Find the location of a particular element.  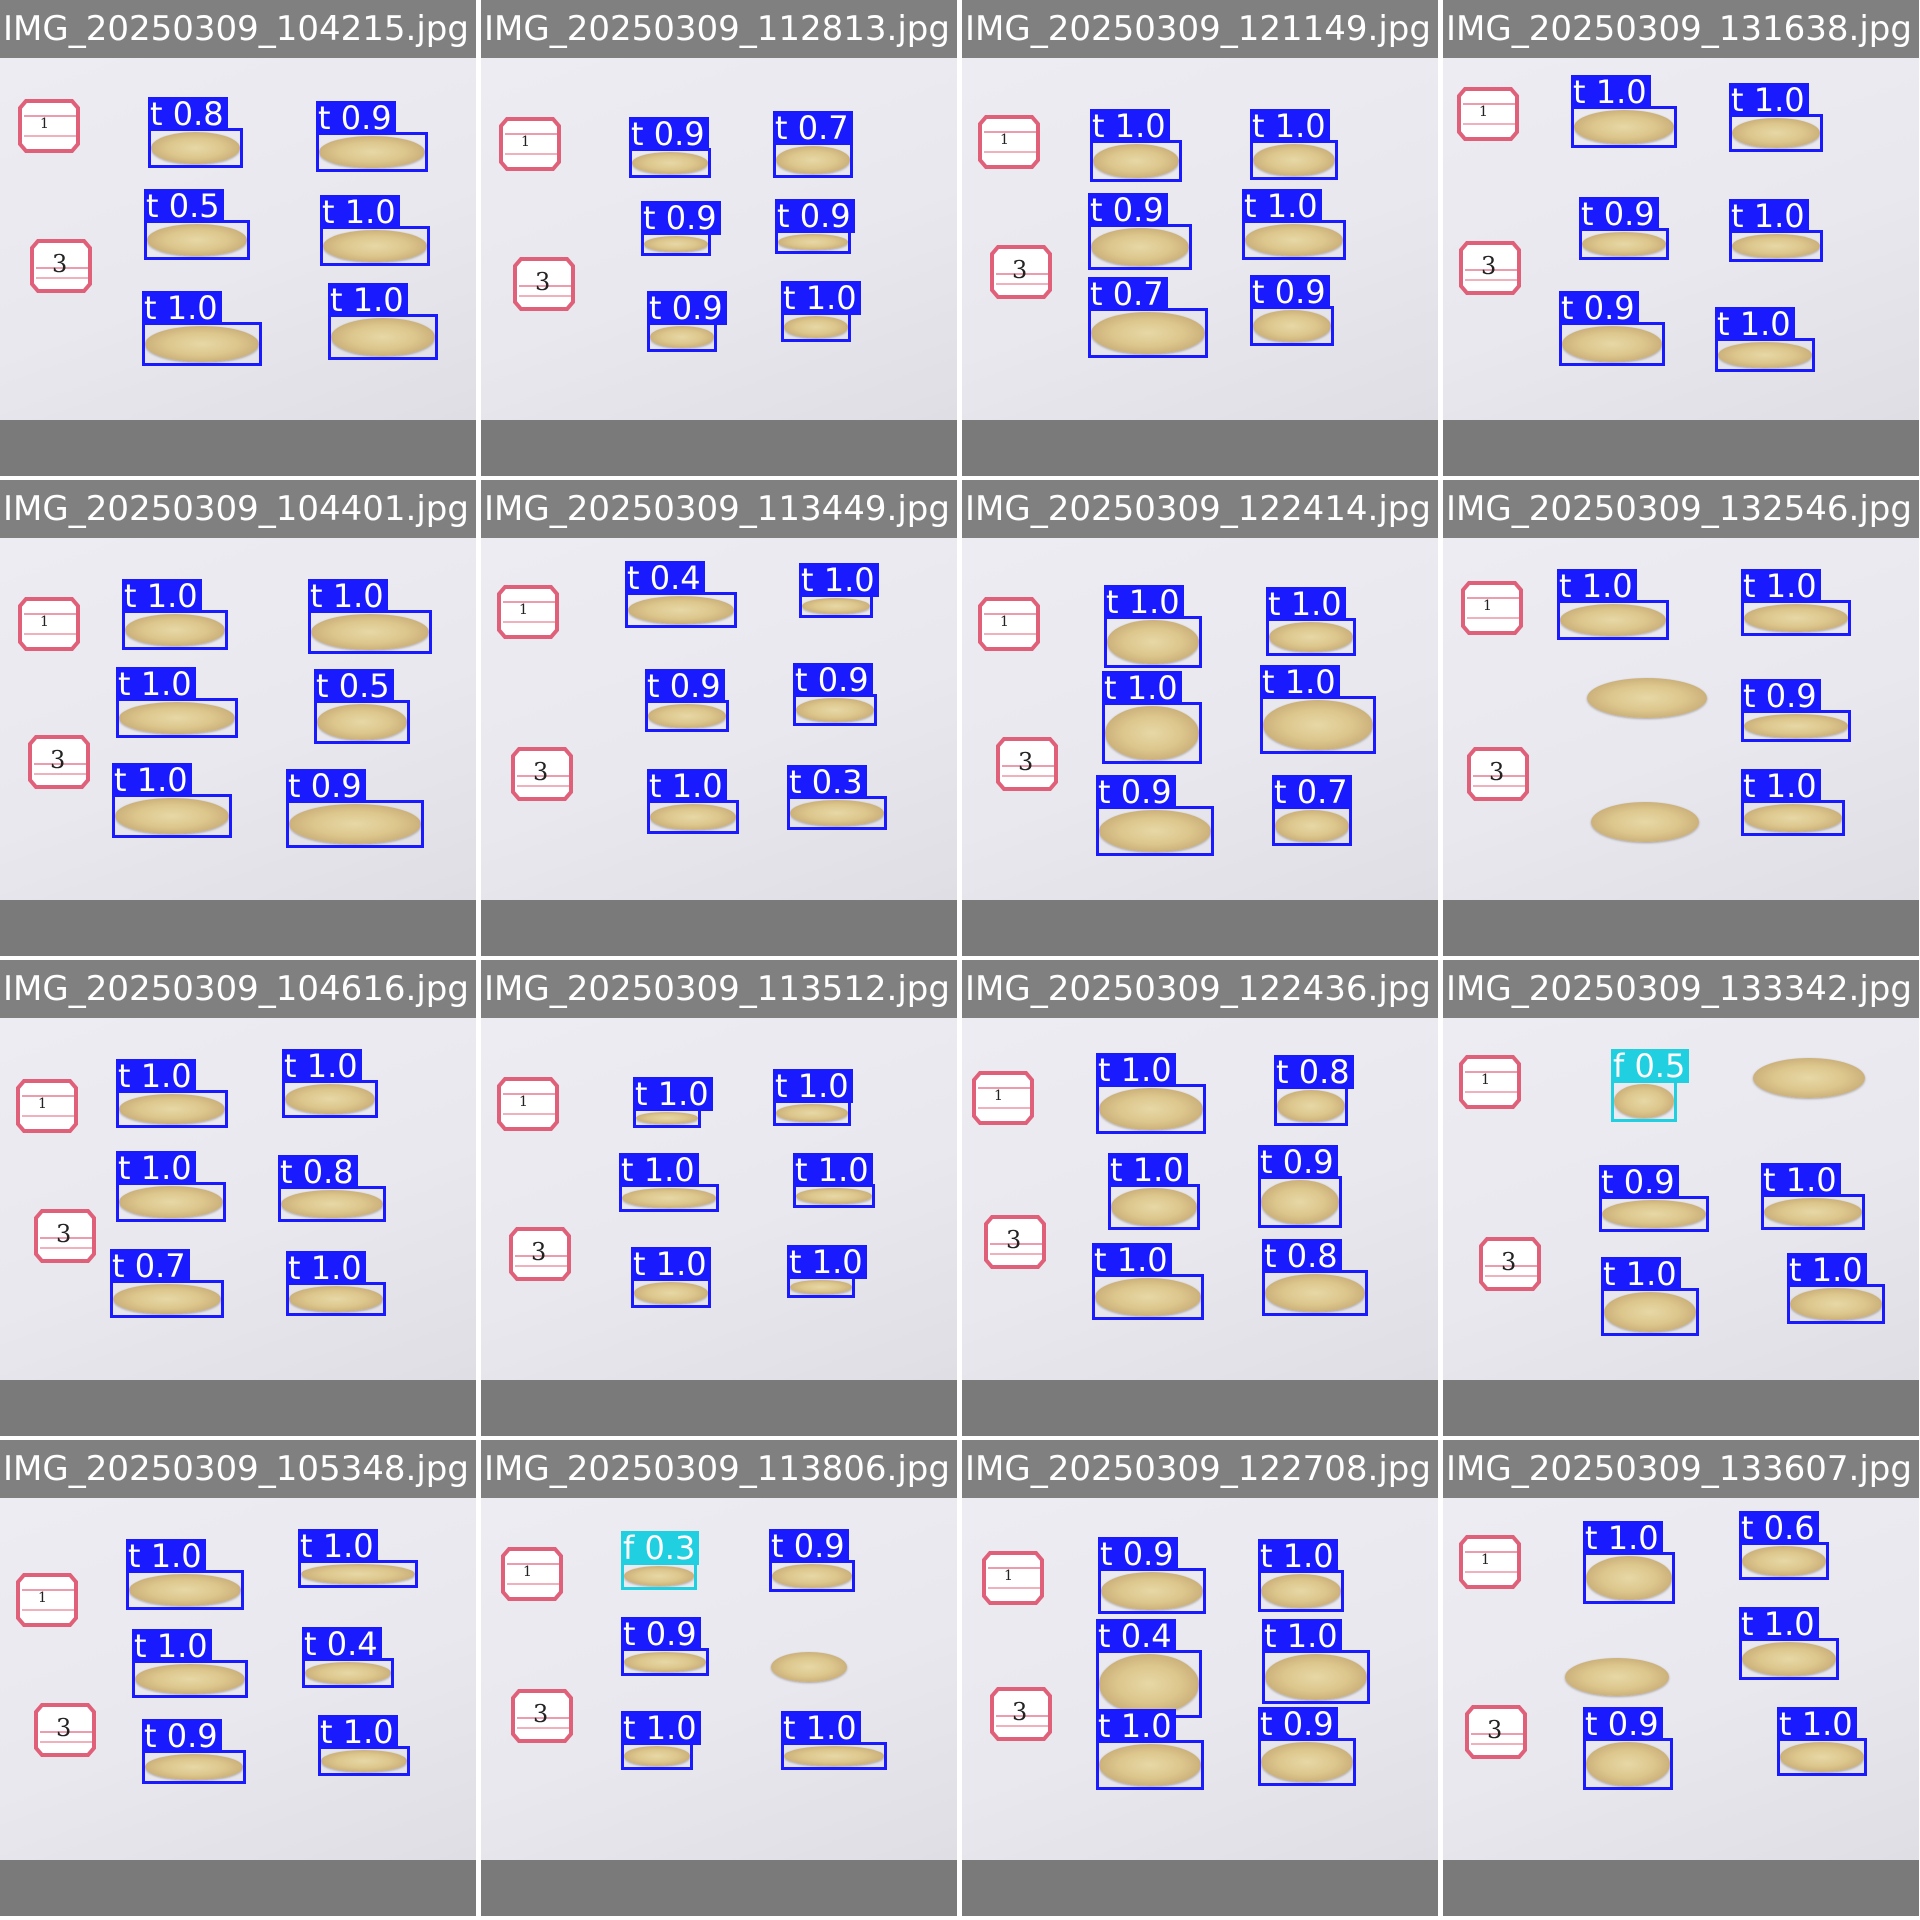

detection-box: t 0.4 is located at coordinates (681, 594).